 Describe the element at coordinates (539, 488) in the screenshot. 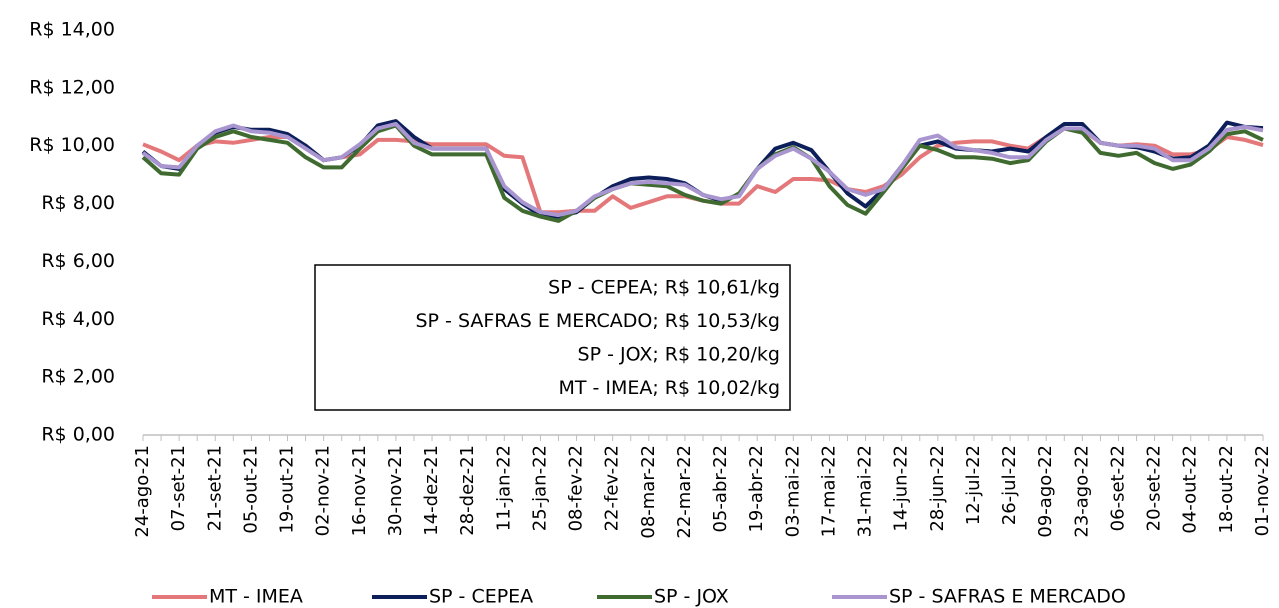

I see `x-tick-label: 25-jan-22` at that location.